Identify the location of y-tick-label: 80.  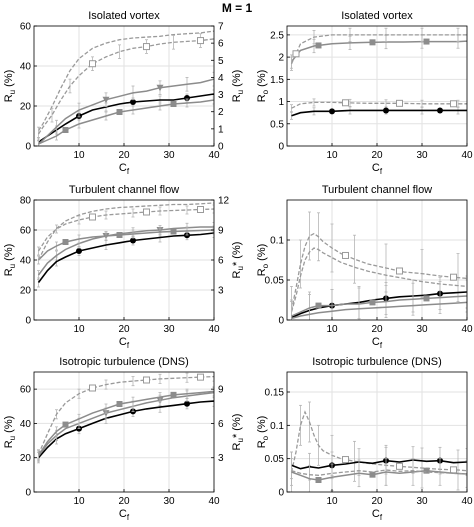
(26, 201).